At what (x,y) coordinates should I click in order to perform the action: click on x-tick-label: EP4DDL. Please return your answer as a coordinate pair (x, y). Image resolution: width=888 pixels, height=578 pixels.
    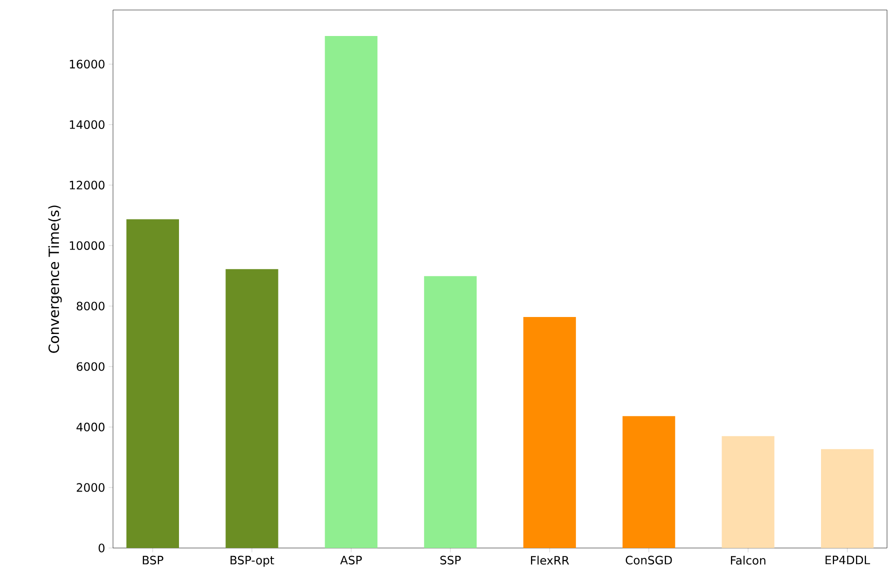
    Looking at the image, I should click on (848, 560).